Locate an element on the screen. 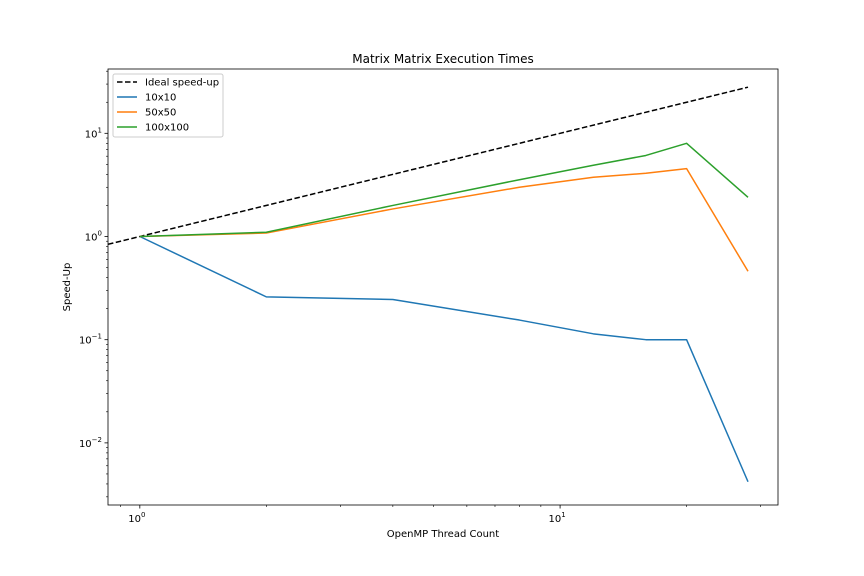 This screenshot has width=864, height=576. legend-label: Ideal speed-up is located at coordinates (182, 83).